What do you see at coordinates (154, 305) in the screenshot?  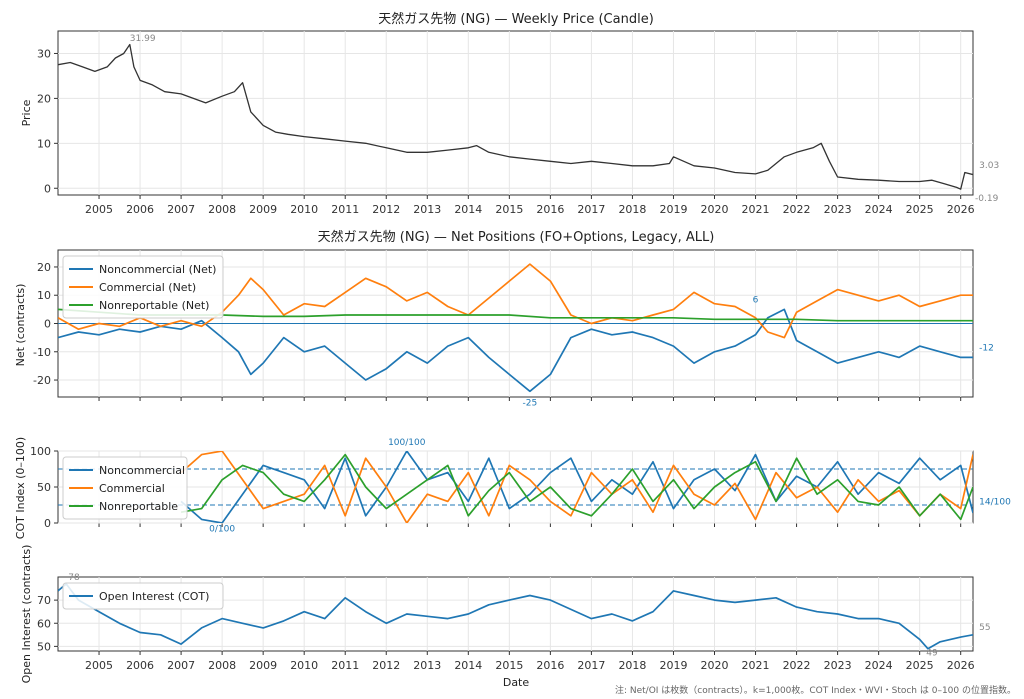 I see `legend-label: Nonreportable (Net)` at bounding box center [154, 305].